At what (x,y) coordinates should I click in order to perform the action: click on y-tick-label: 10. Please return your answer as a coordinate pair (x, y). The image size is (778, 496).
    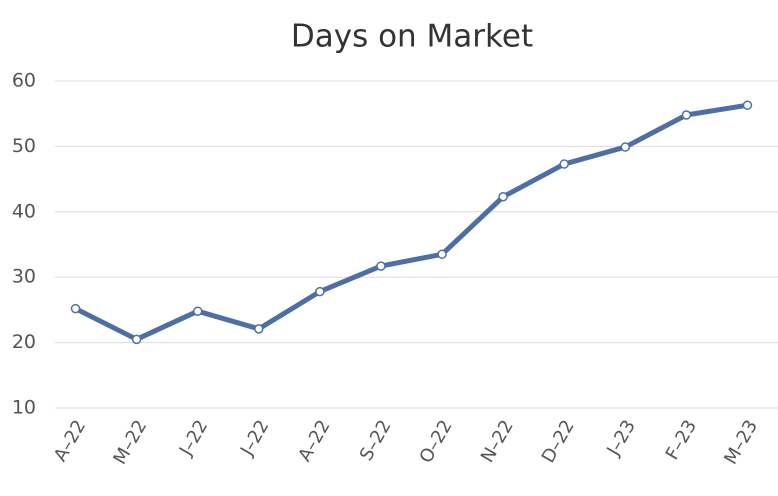
    Looking at the image, I should click on (24, 408).